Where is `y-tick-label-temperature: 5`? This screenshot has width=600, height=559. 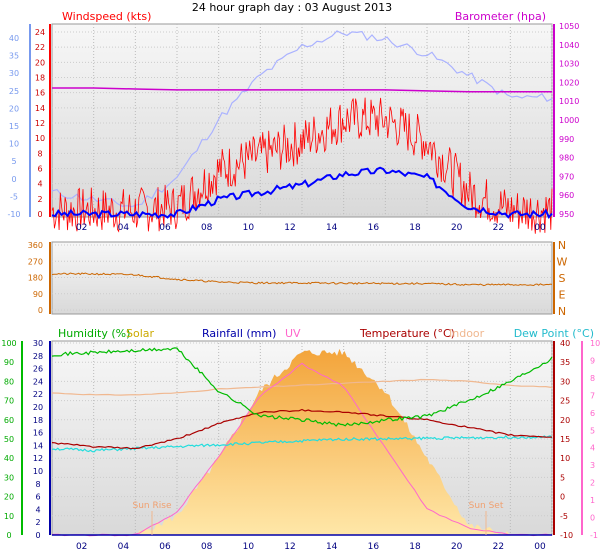
y-tick-label-temperature: 5 is located at coordinates (562, 477).